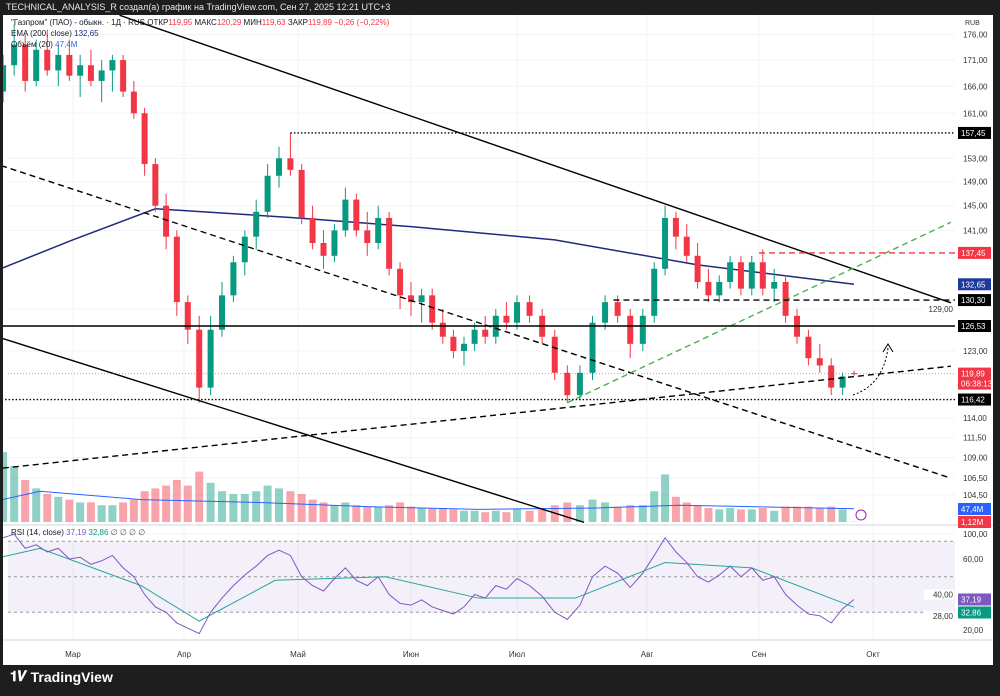 The width and height of the screenshot is (1000, 696). I want to click on rsi-tick-label-backdrop, so click(939, 615).